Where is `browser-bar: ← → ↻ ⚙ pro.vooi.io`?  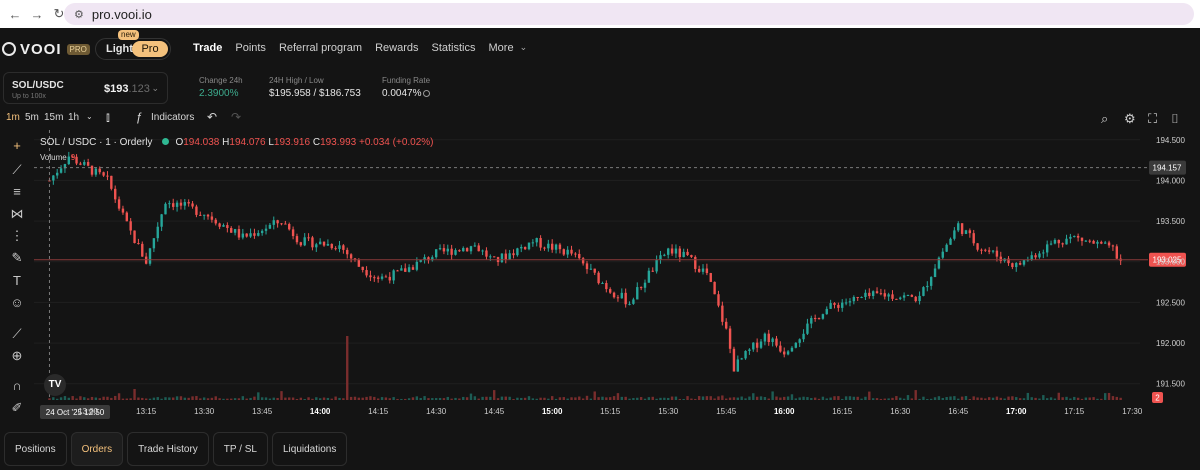 browser-bar: ← → ↻ ⚙ pro.vooi.io is located at coordinates (600, 14).